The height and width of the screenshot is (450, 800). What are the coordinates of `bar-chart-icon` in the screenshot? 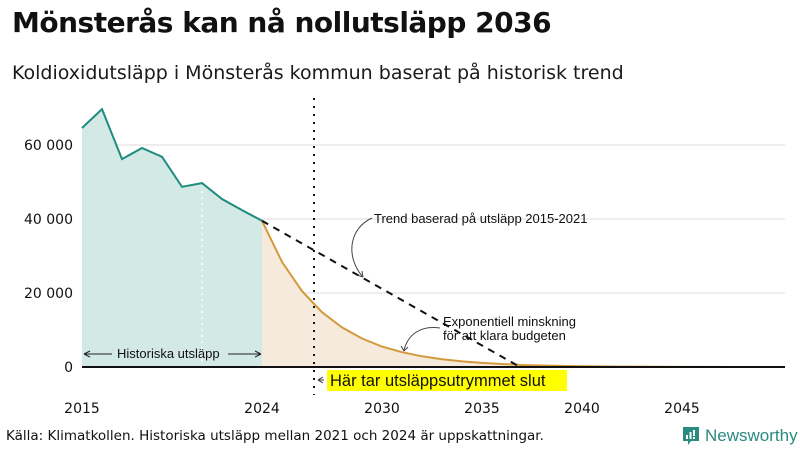 It's located at (691, 436).